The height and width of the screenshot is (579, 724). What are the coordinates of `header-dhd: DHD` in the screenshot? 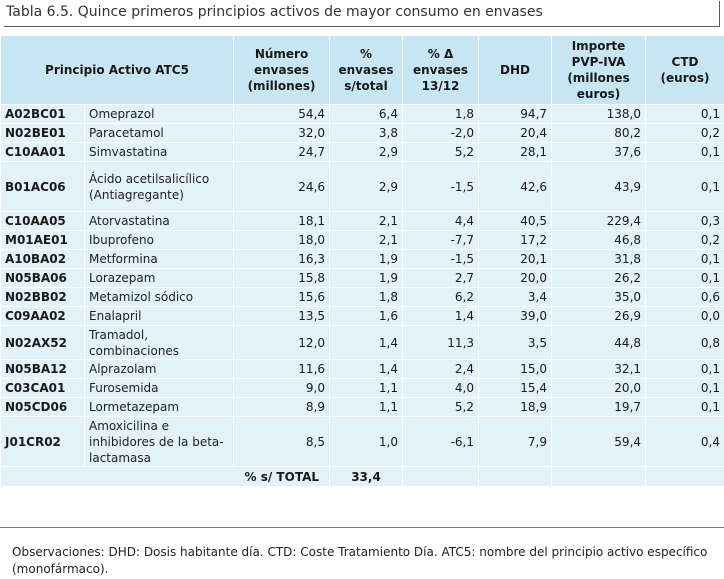 It's located at (515, 70).